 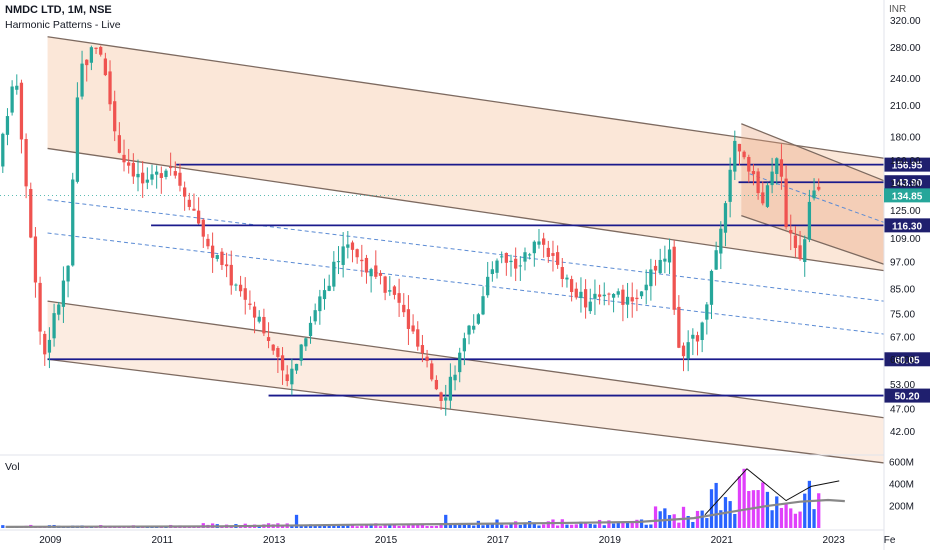 I want to click on y-tick-label: 53.00, so click(x=902, y=385).